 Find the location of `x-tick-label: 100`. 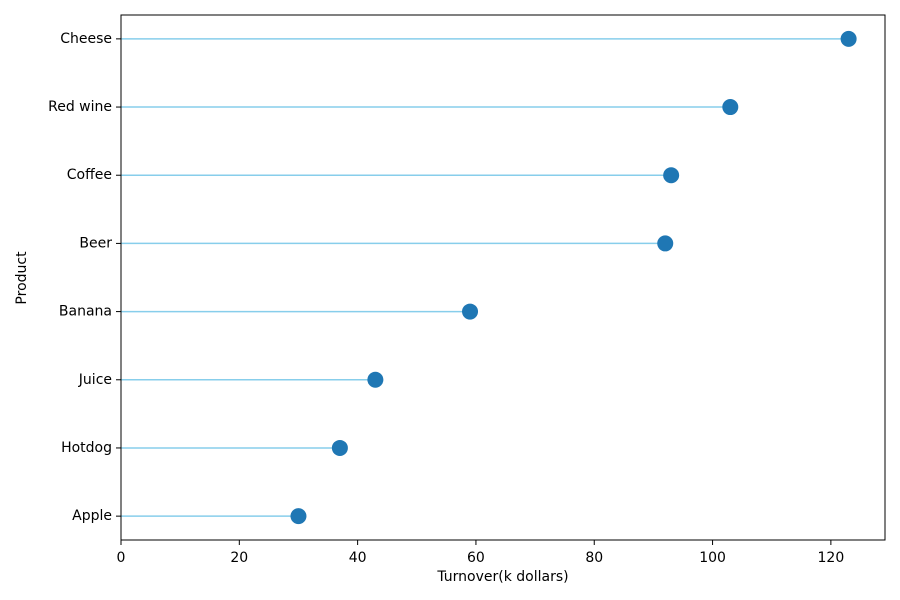

x-tick-label: 100 is located at coordinates (712, 558).